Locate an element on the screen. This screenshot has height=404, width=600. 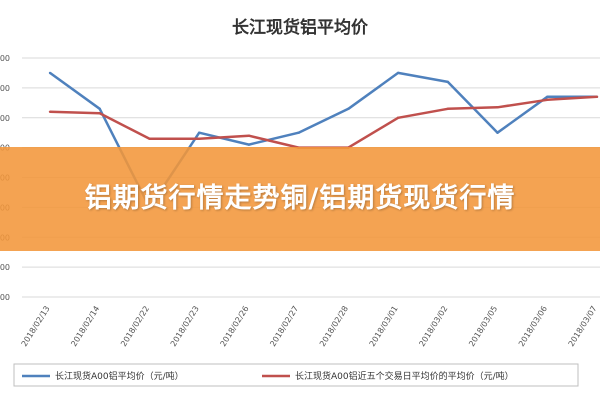
x-tick-label: 2018/03/06 is located at coordinates (533, 326).